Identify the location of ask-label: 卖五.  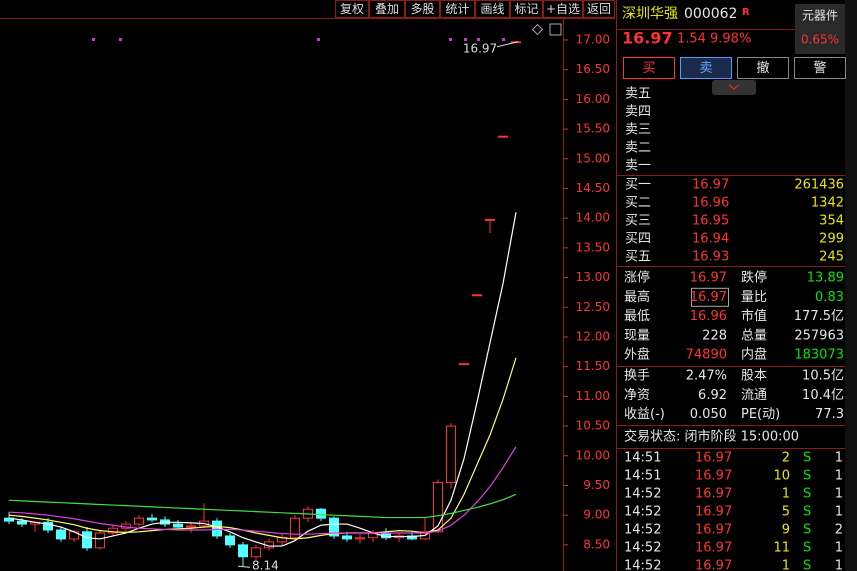
(638, 94).